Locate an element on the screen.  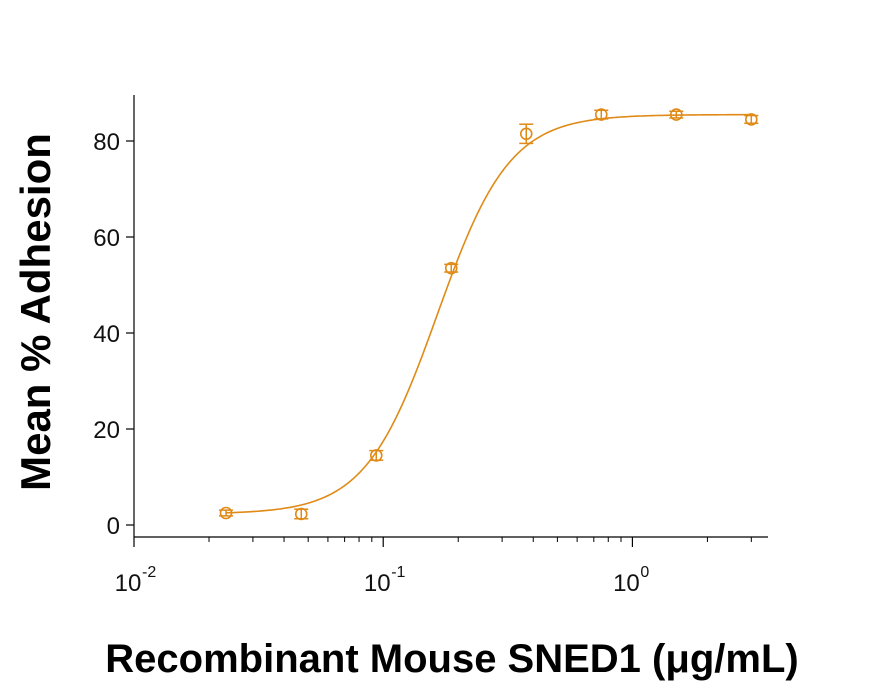
y-tick-label: 0 is located at coordinates (113, 526).